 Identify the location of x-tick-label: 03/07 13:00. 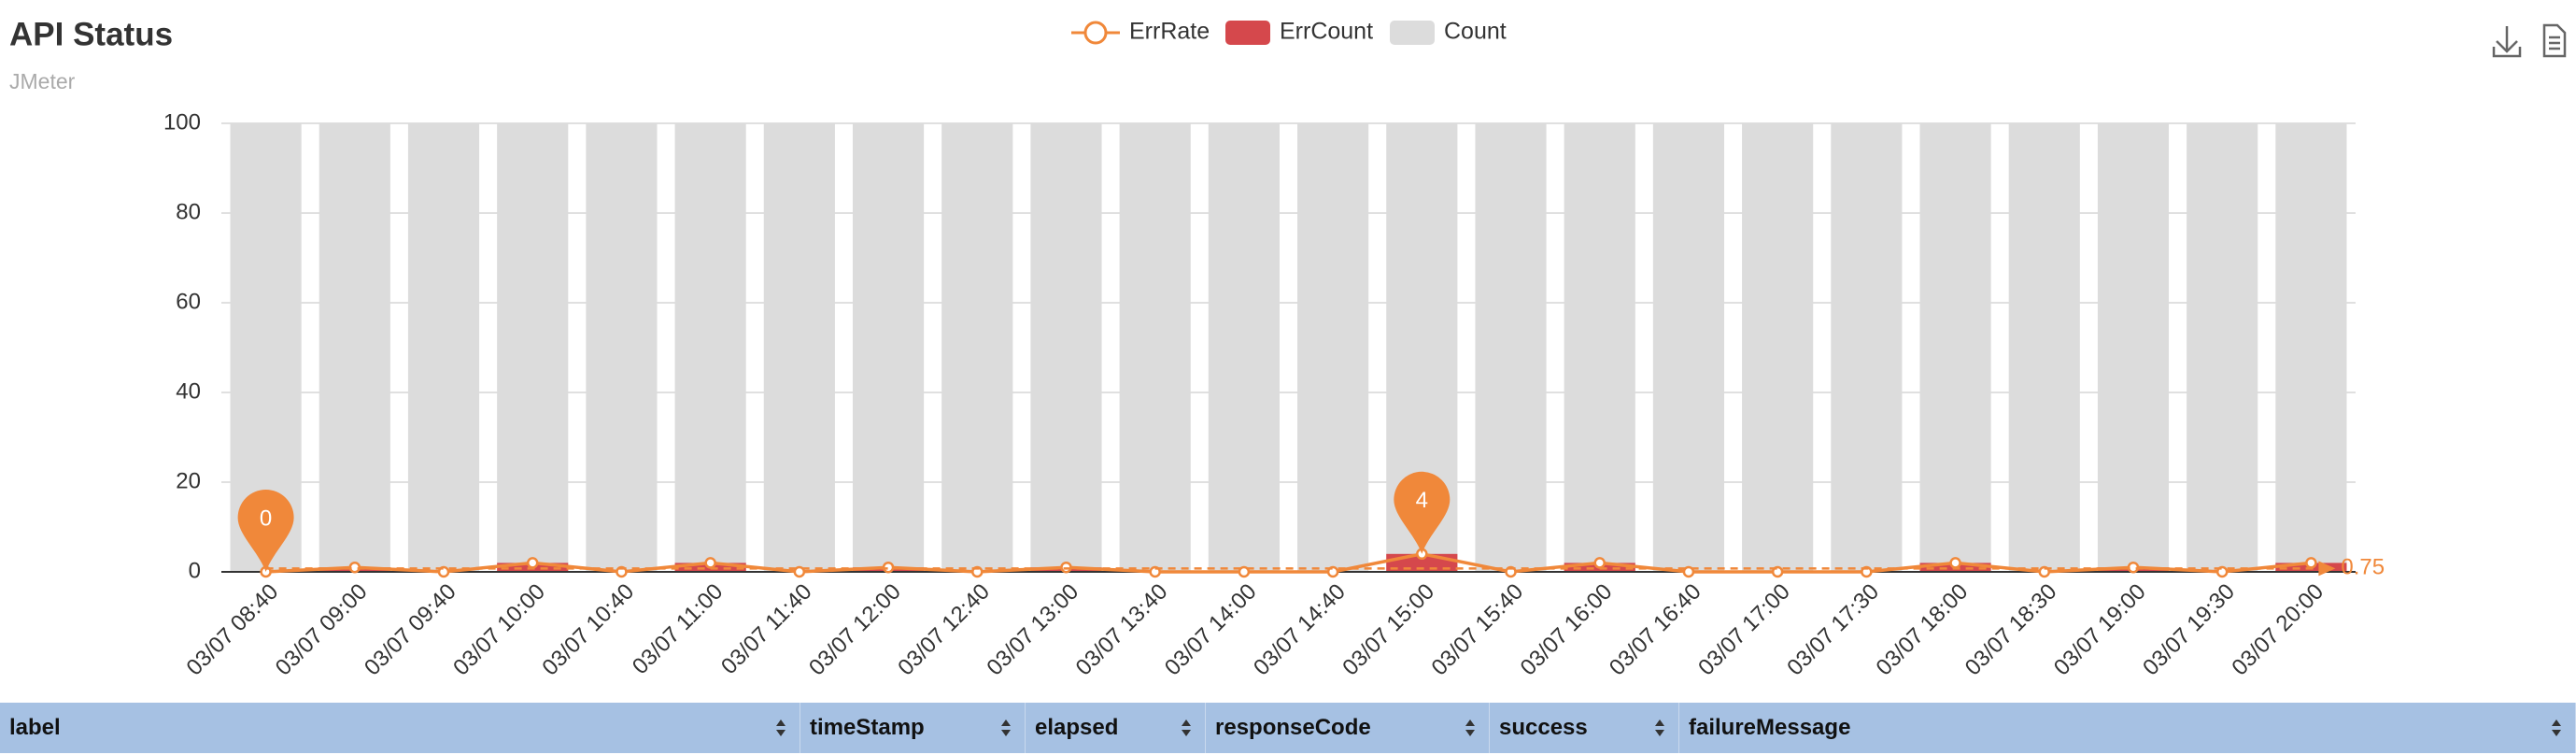
(1032, 630).